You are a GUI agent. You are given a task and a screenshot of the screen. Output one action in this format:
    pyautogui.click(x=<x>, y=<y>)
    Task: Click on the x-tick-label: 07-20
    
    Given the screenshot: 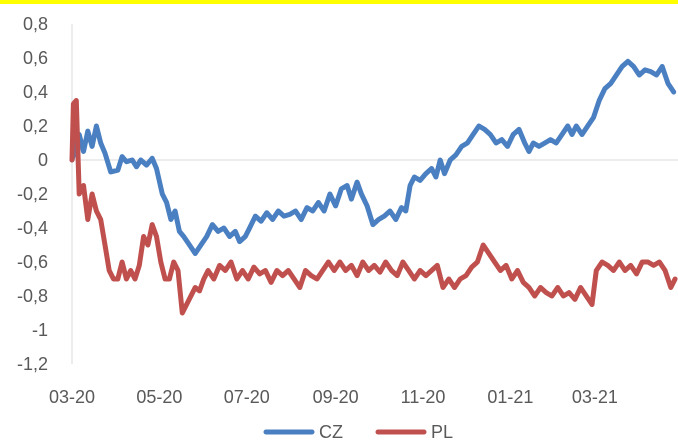 What is the action you would take?
    pyautogui.click(x=247, y=397)
    